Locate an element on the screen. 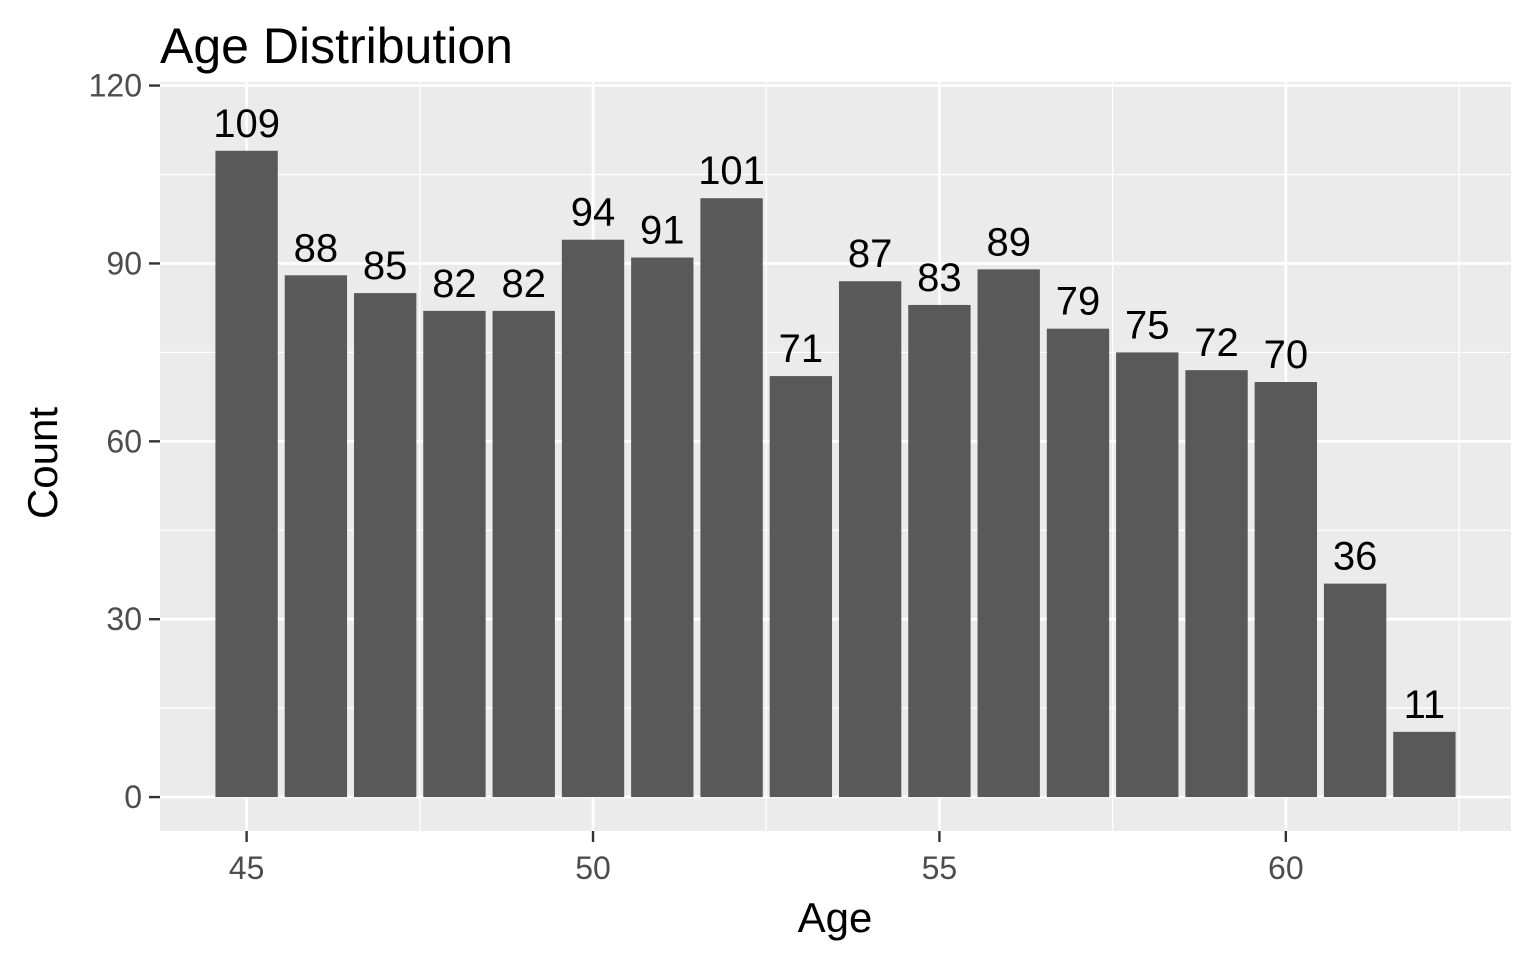  data-label-age-57: 79 is located at coordinates (1078, 302).